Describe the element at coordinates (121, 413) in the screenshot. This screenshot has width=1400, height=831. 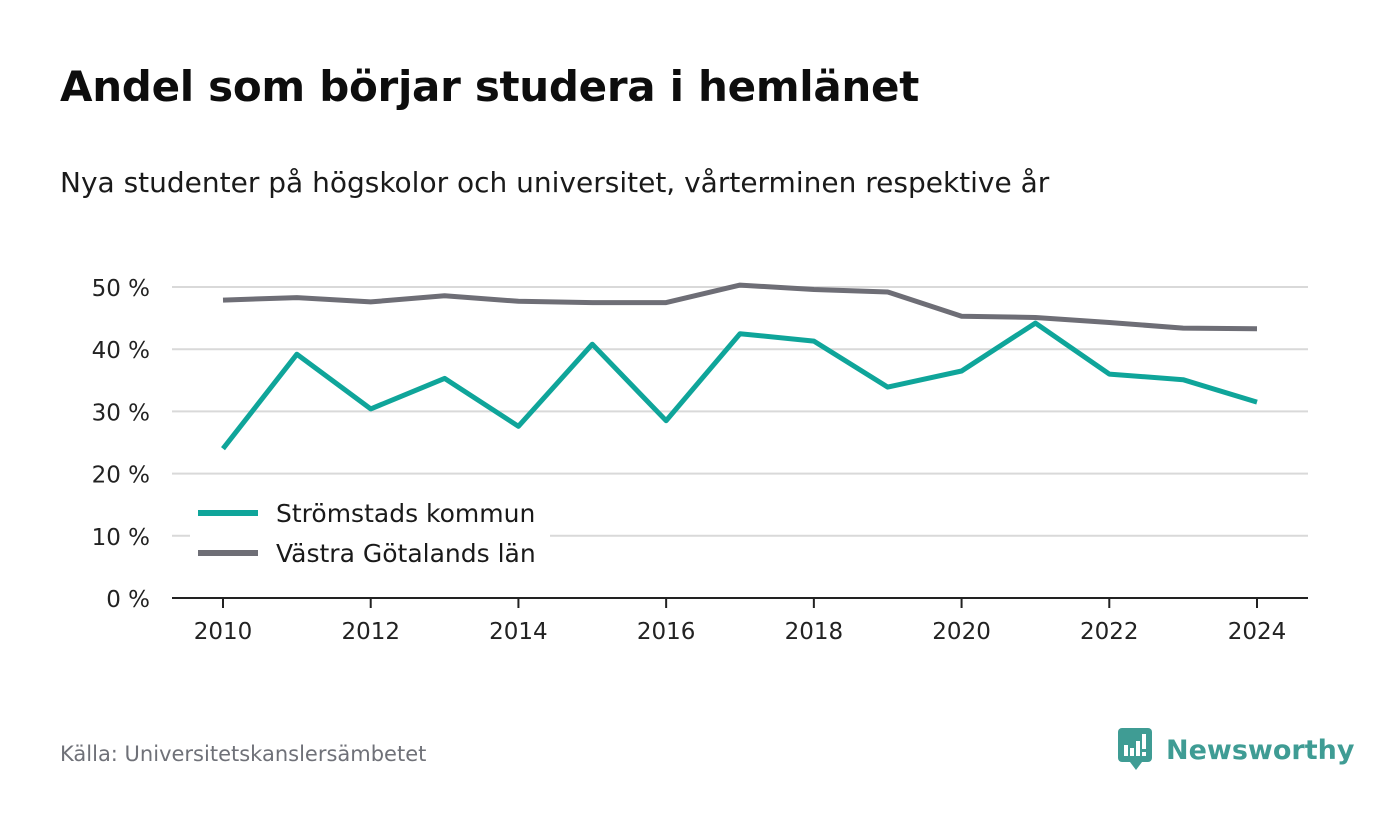
I see `y-tick-label: 30 %` at that location.